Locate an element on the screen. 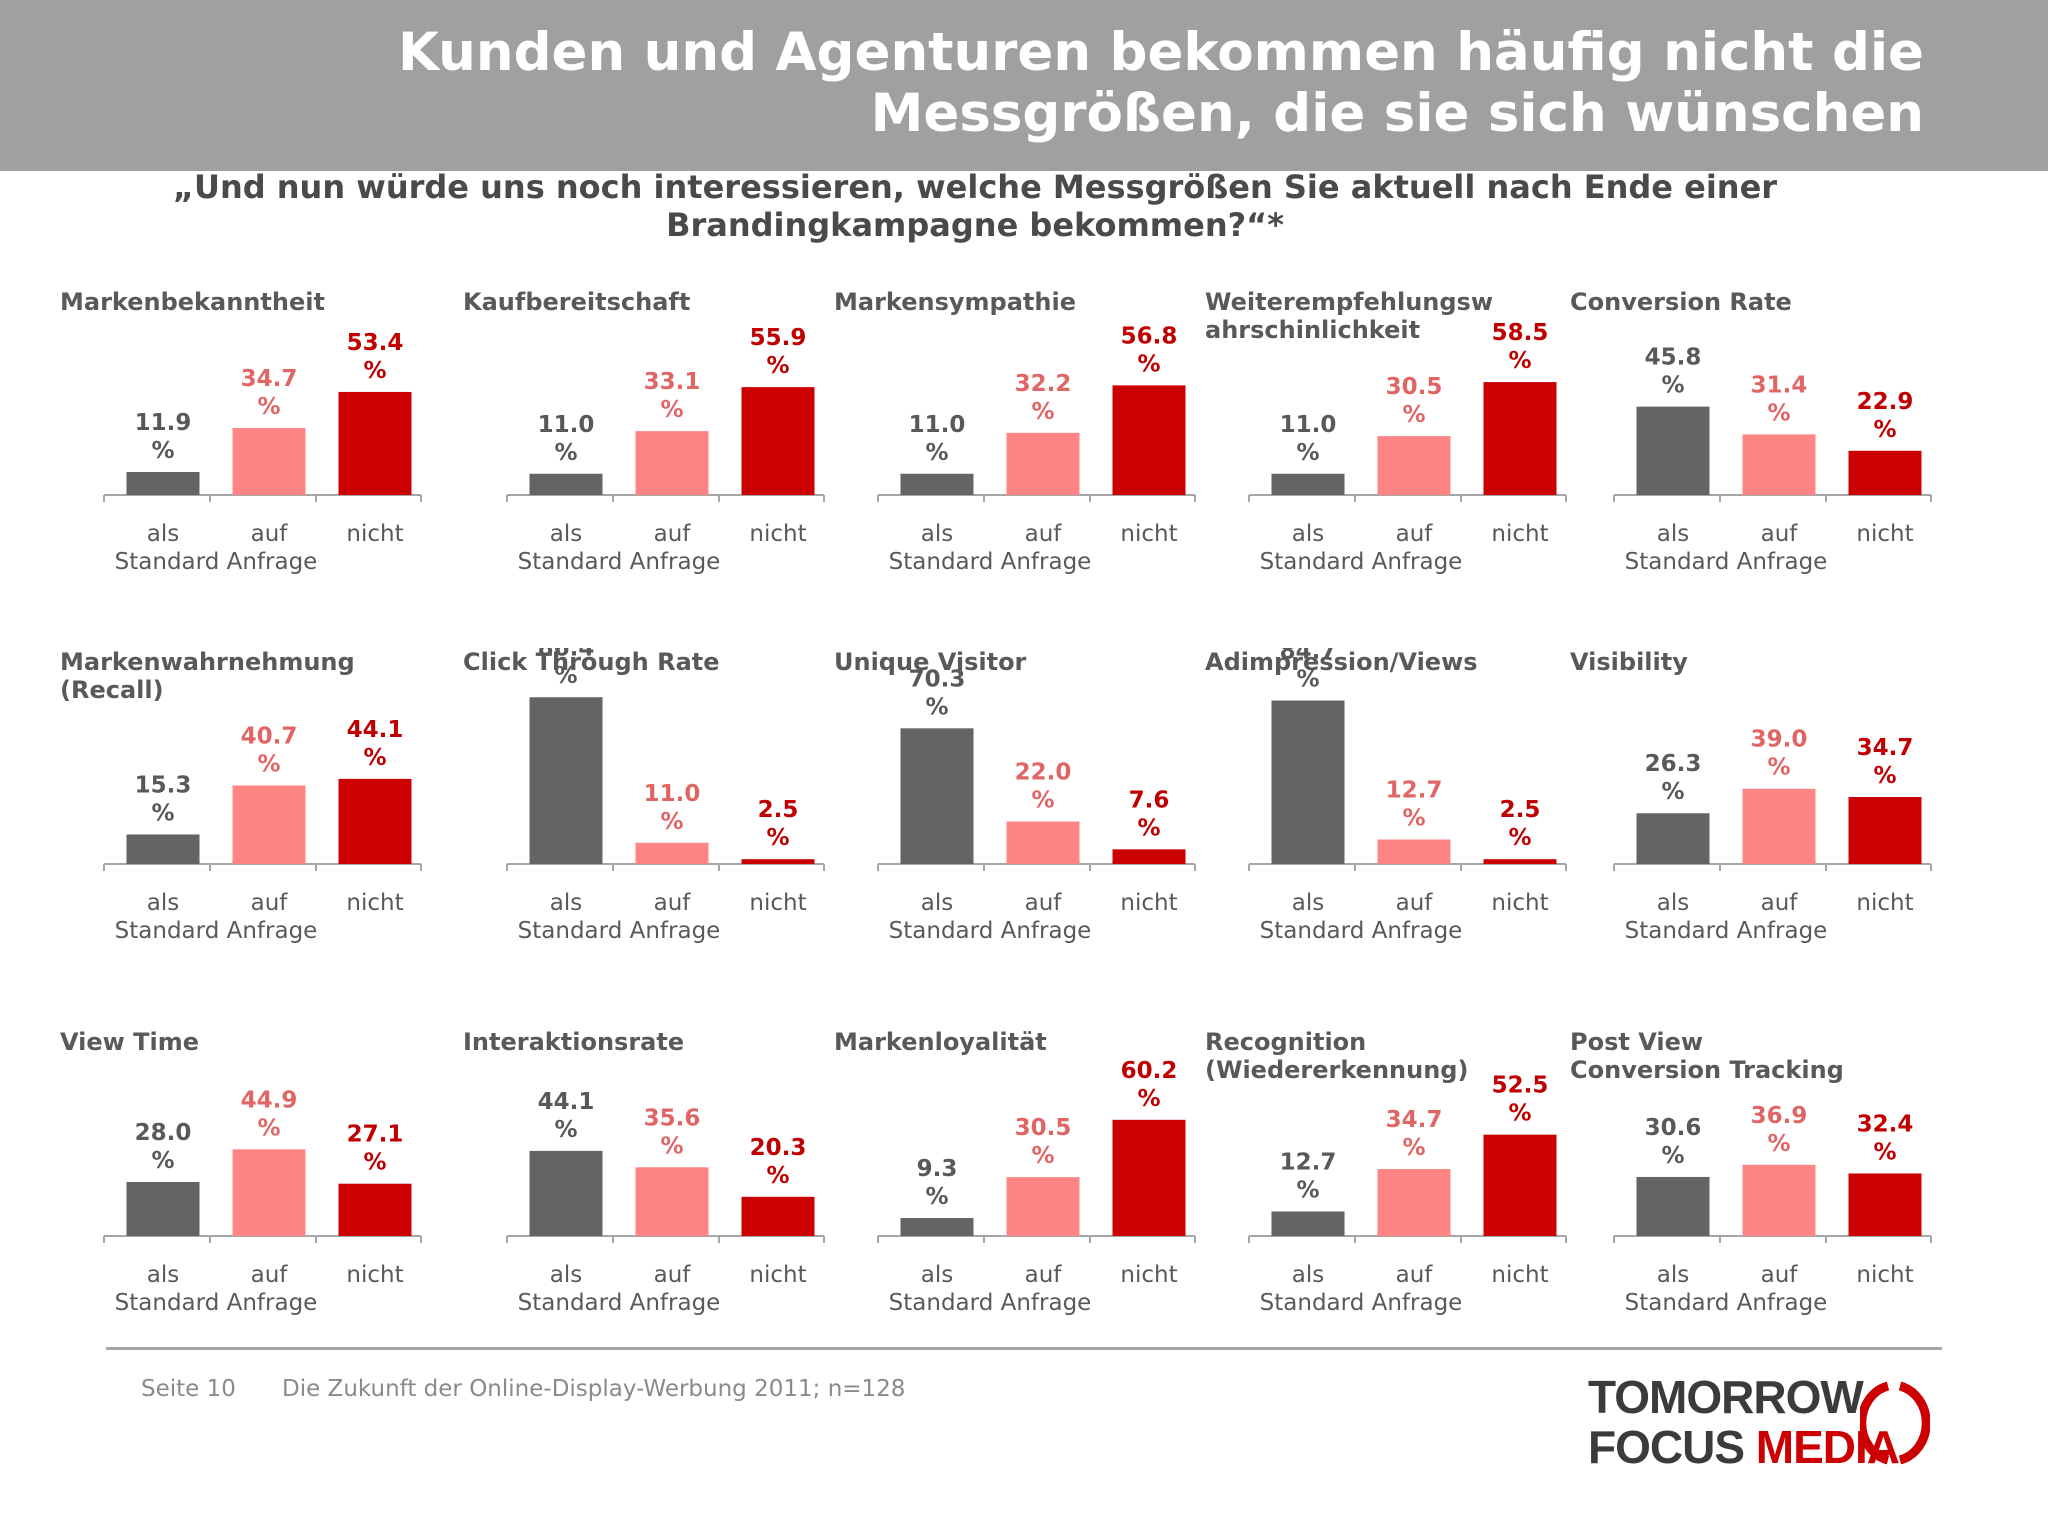  chart-title: Markenbekanntheit is located at coordinates (192, 302).